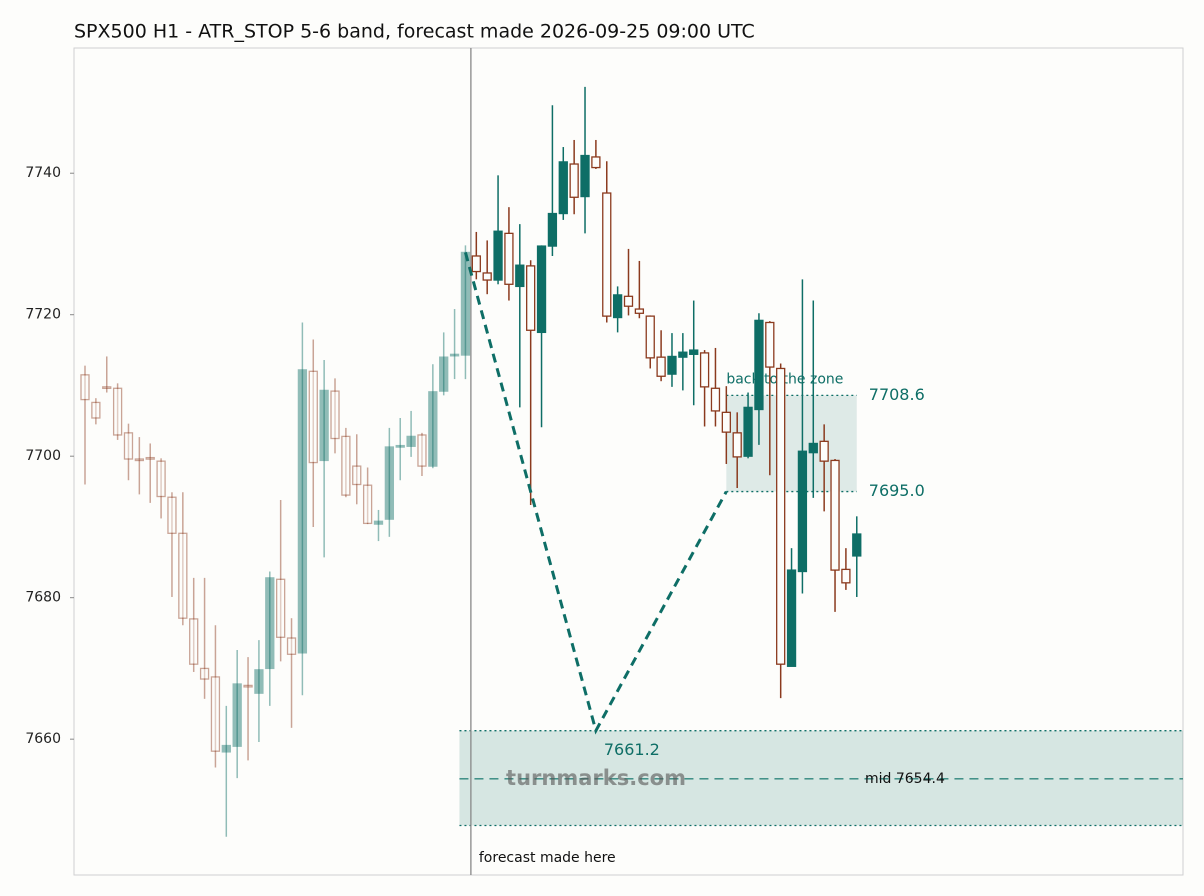 This screenshot has width=1204, height=896. I want to click on y-tick-label: 7700, so click(43, 456).